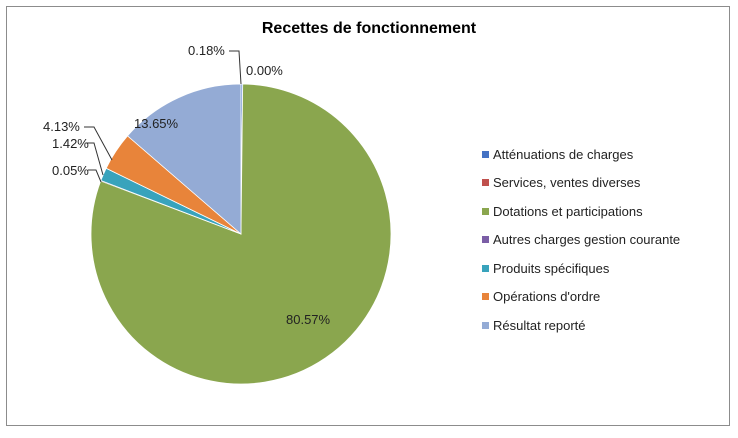 Image resolution: width=738 pixels, height=438 pixels. What do you see at coordinates (70, 170) in the screenshot?
I see `data-label-3: 0.05%` at bounding box center [70, 170].